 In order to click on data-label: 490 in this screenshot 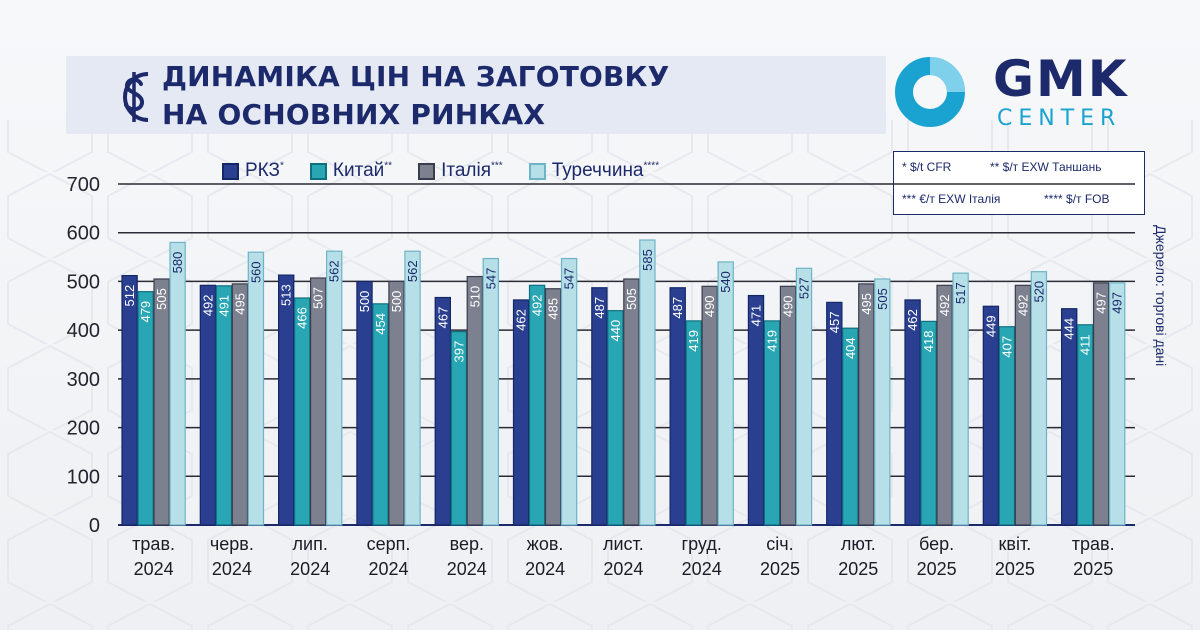, I will do `click(788, 306)`.